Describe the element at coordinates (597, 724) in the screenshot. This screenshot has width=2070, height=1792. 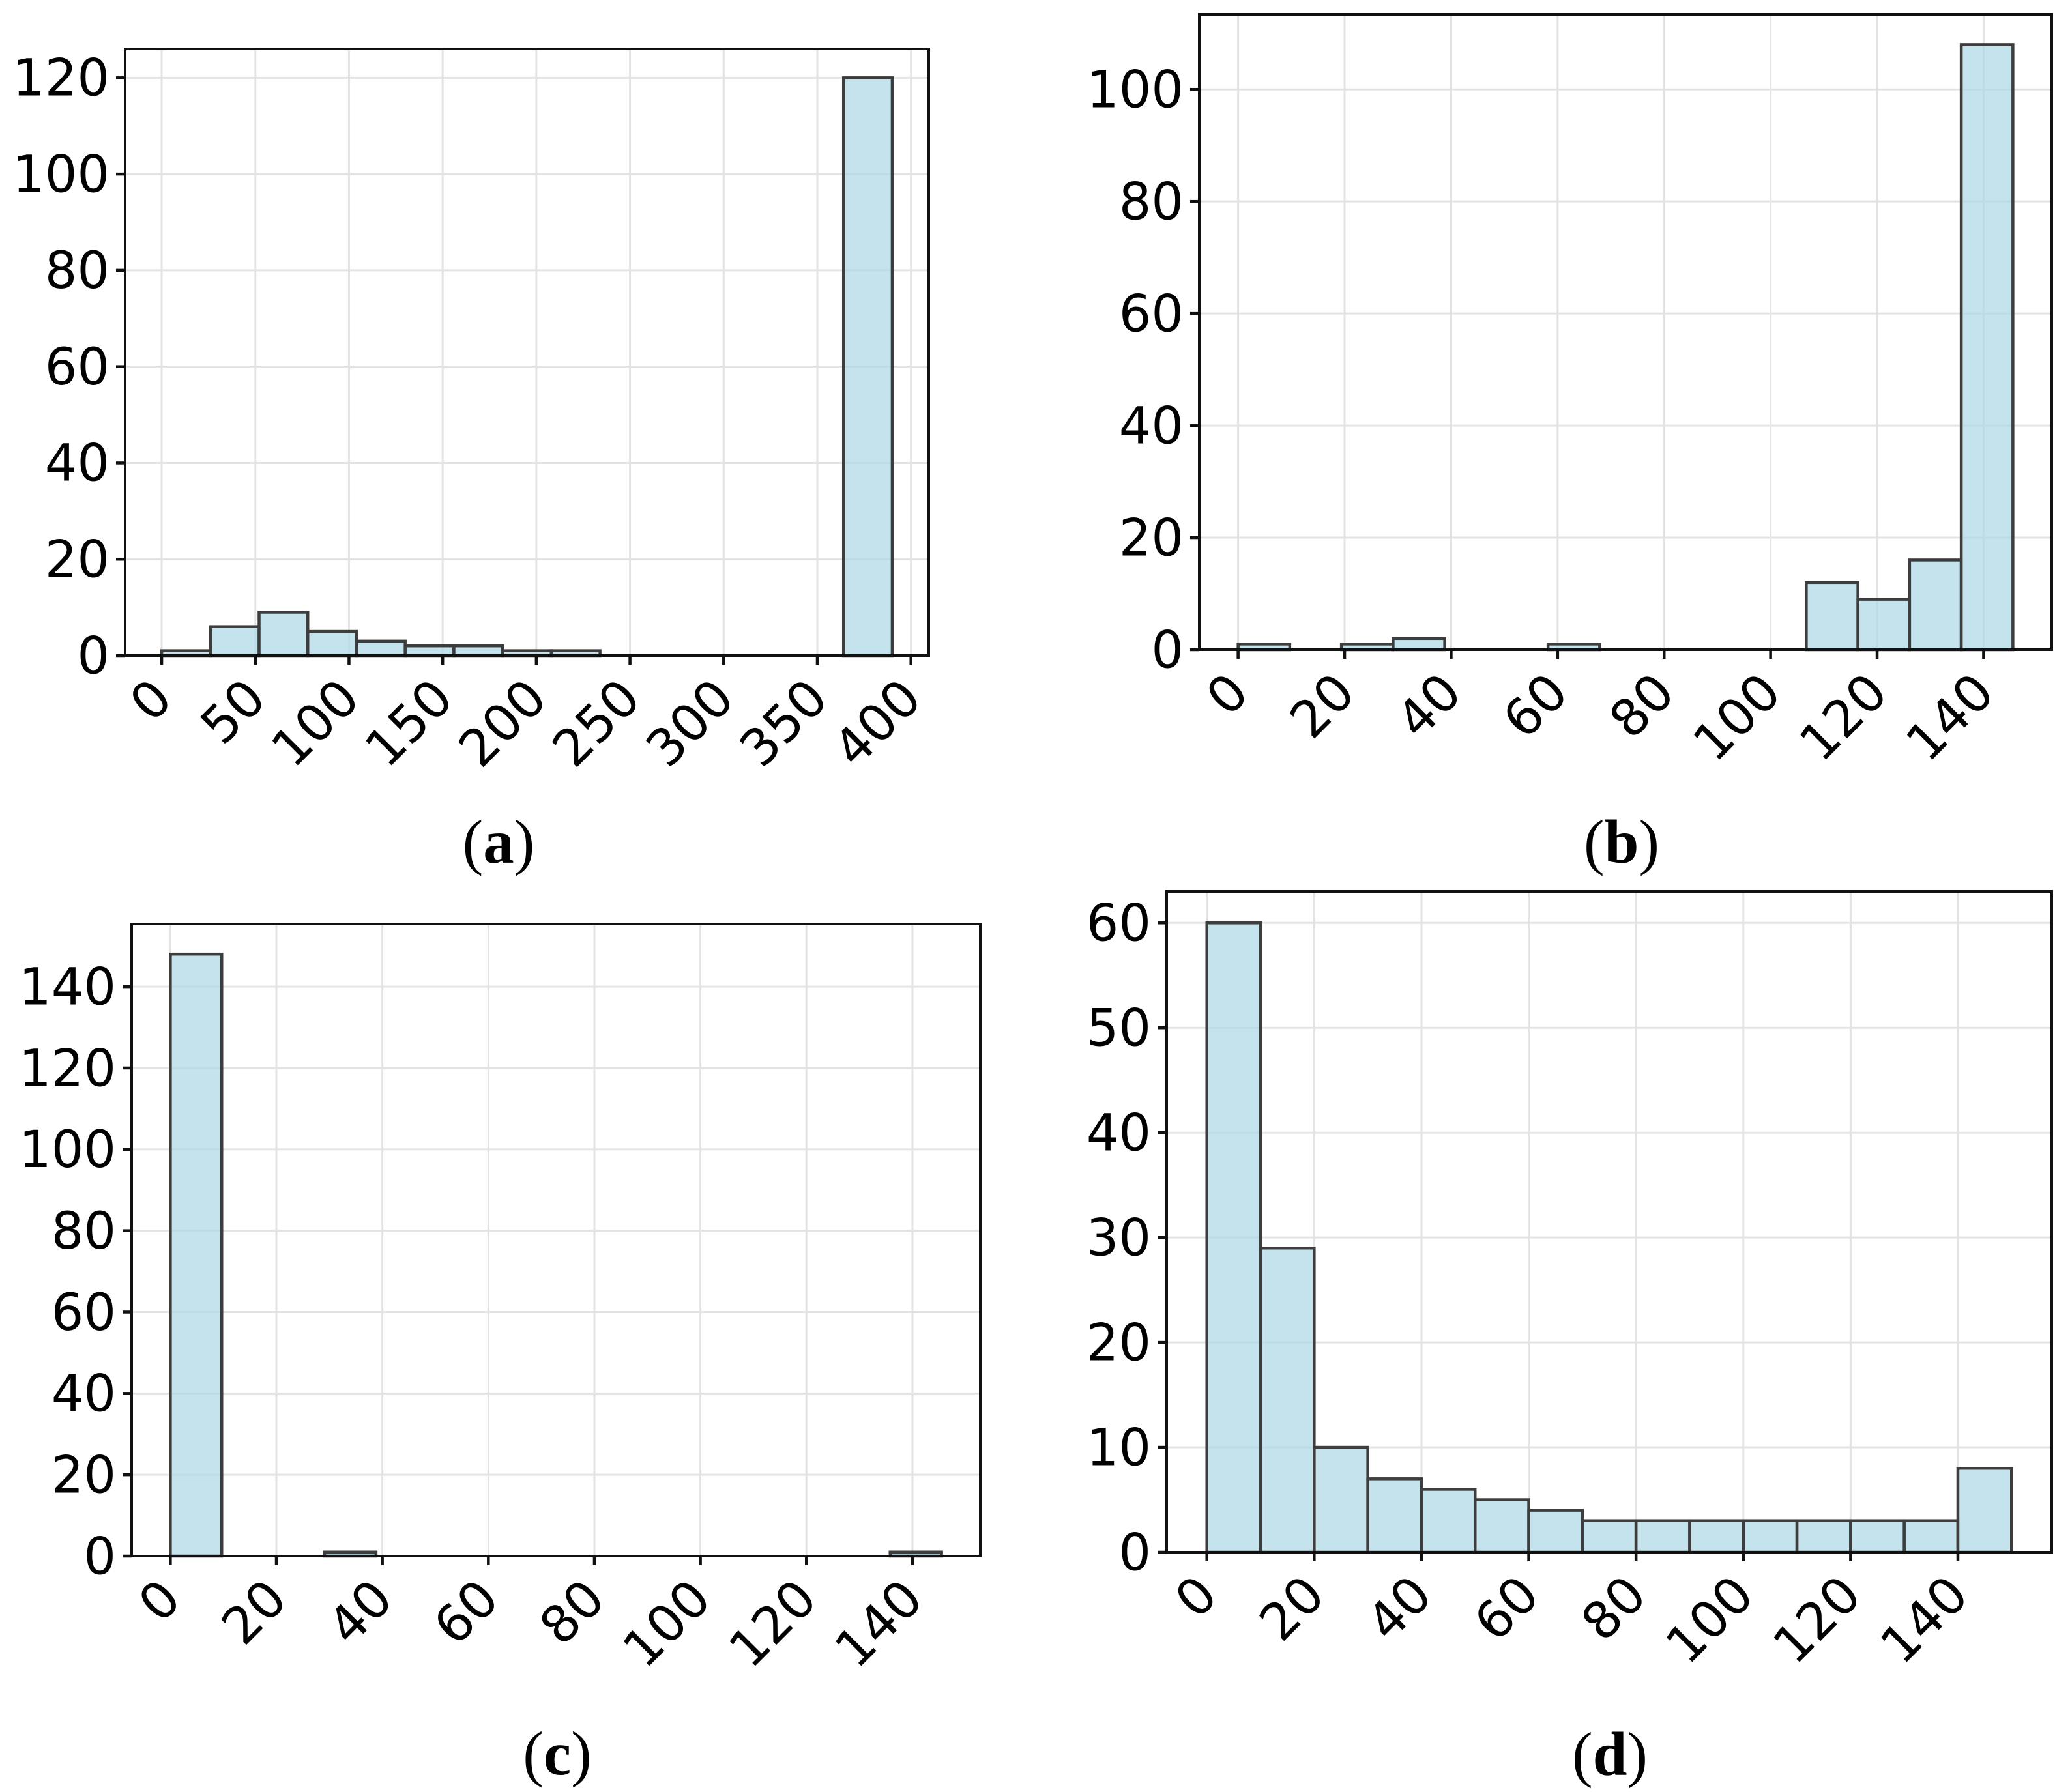
I see `x-tick-label: 250` at that location.